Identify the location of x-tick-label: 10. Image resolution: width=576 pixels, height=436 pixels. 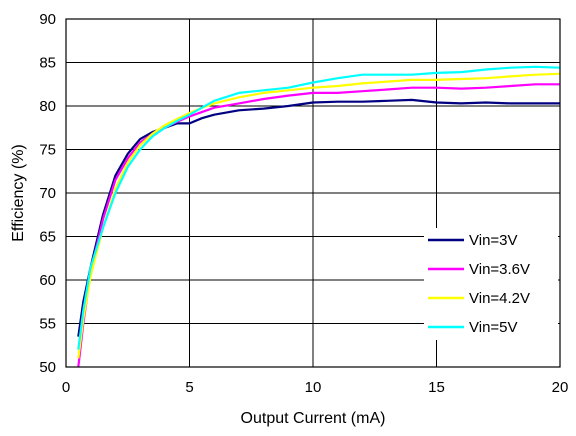
(313, 387).